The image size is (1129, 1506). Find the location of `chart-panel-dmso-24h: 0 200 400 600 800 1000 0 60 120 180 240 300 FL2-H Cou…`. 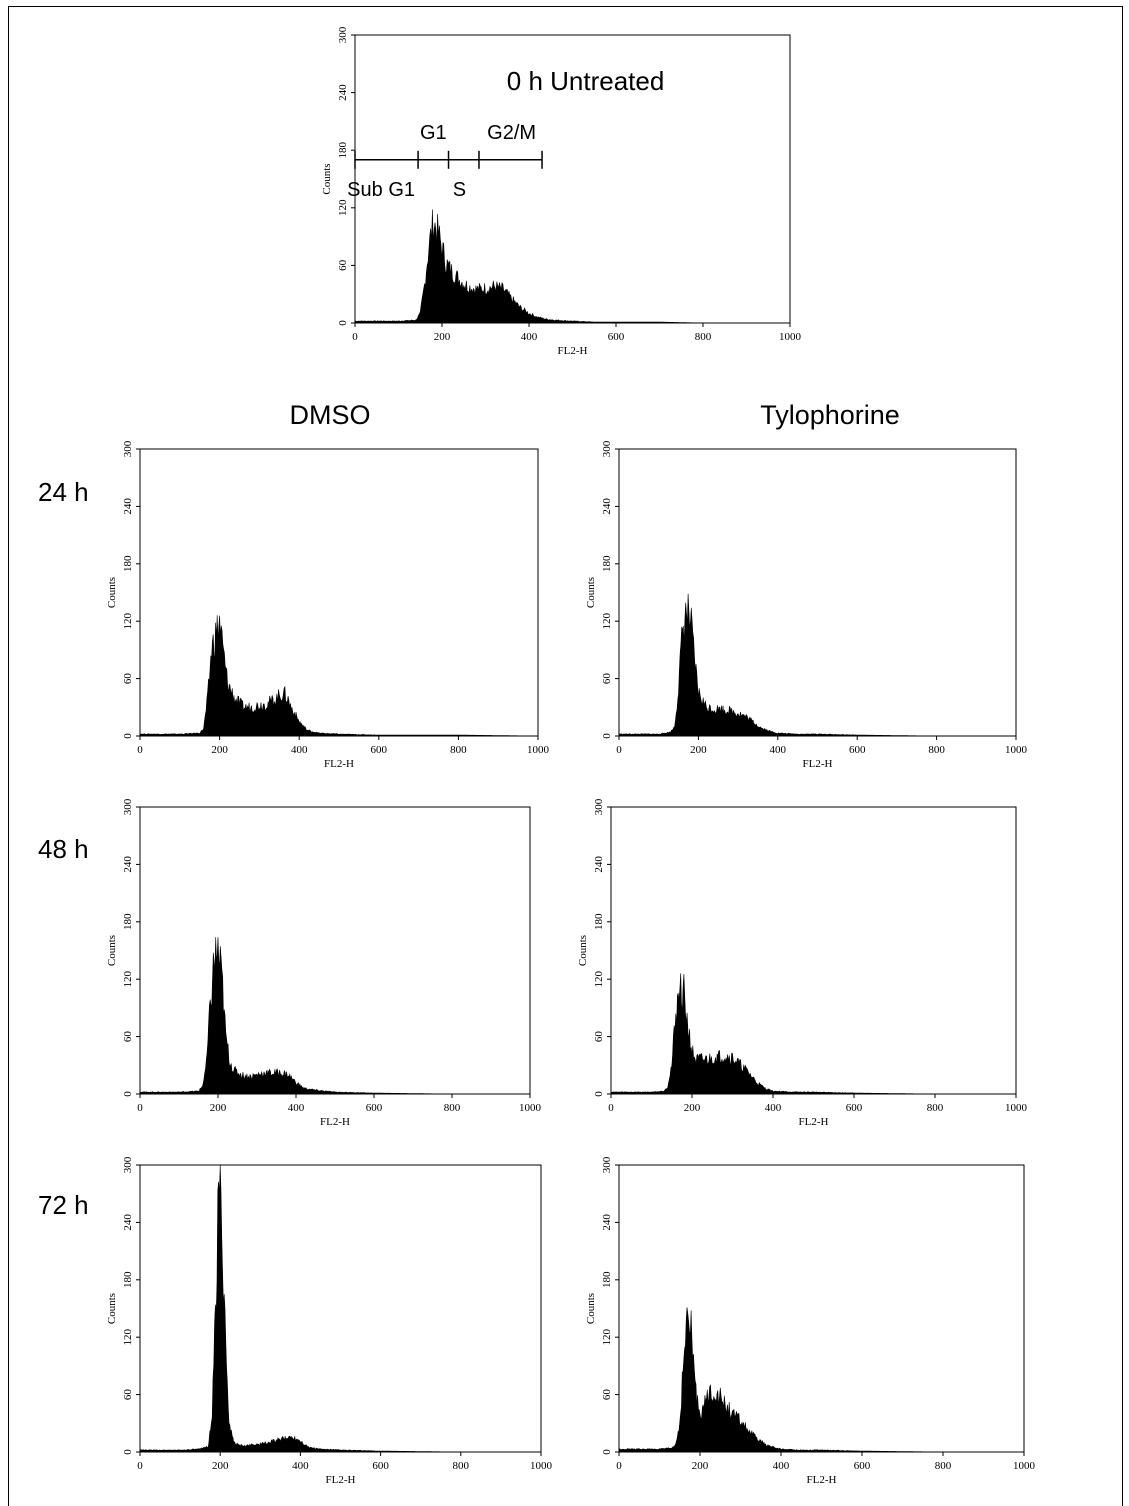

chart-panel-dmso-24h: 0 200 400 600 800 1000 0 60 120 180 240 300 FL2-H Cou… is located at coordinates (328, 605).